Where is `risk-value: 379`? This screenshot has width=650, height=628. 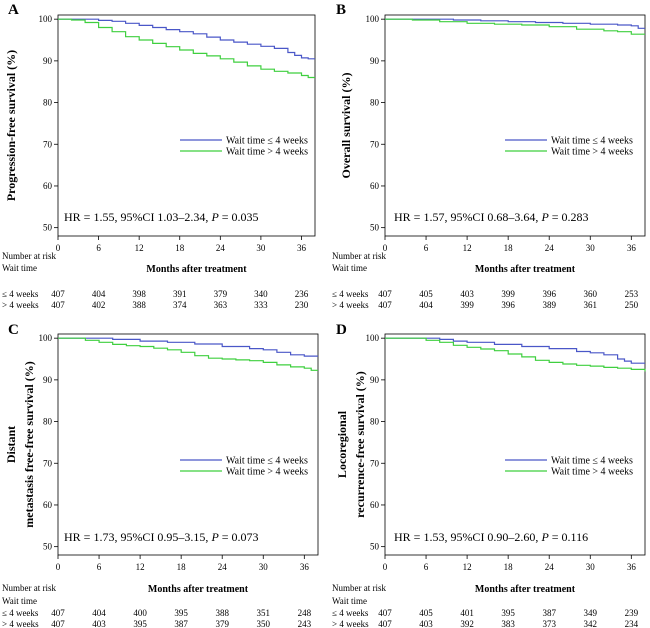 risk-value: 379 is located at coordinates (221, 294).